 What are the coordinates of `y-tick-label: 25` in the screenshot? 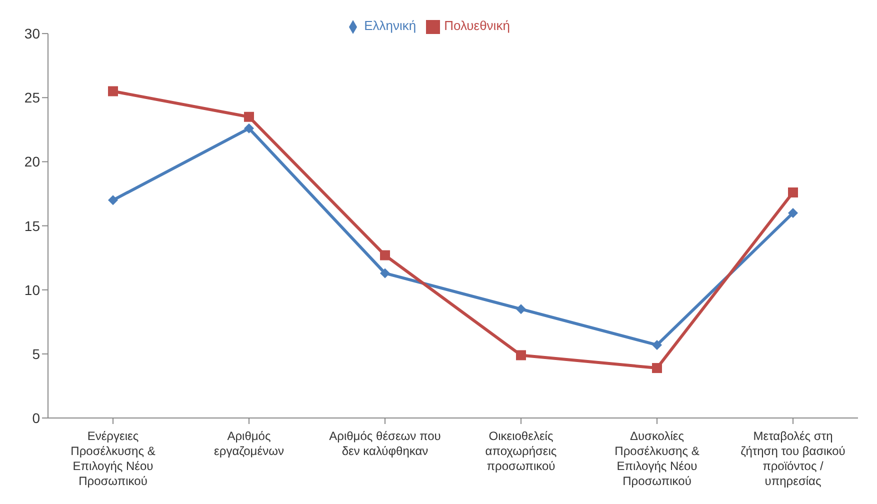 It's located at (32, 98).